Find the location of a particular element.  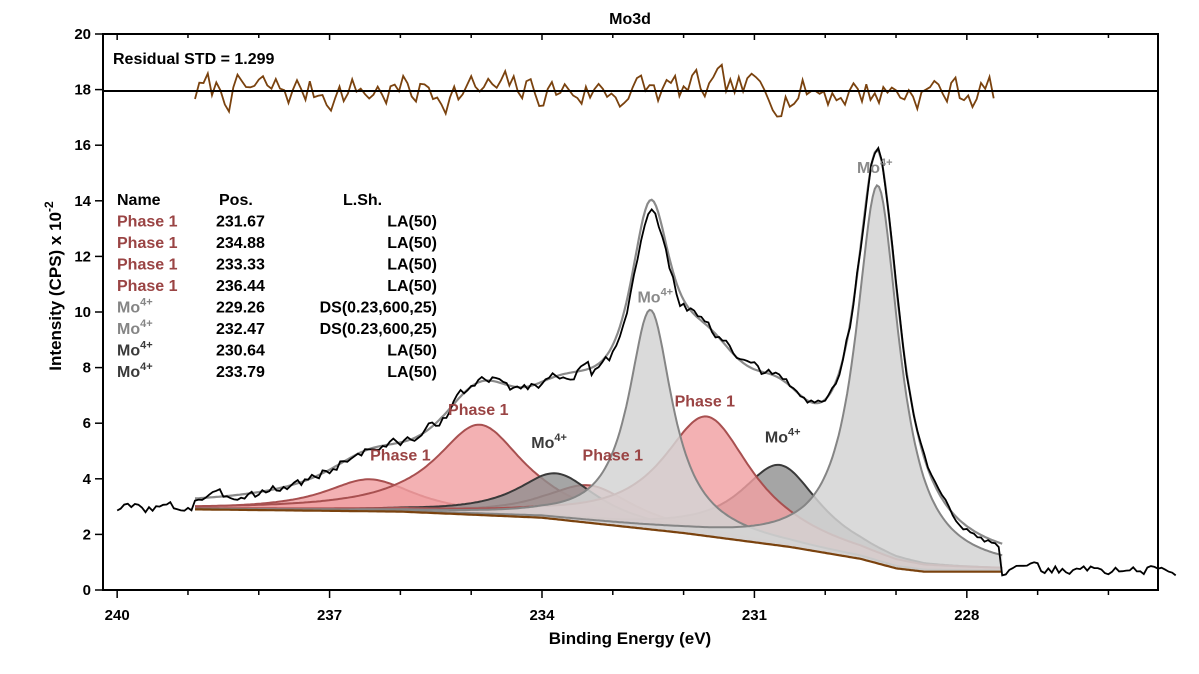

y-tick-label-10: 10 is located at coordinates (82, 312).